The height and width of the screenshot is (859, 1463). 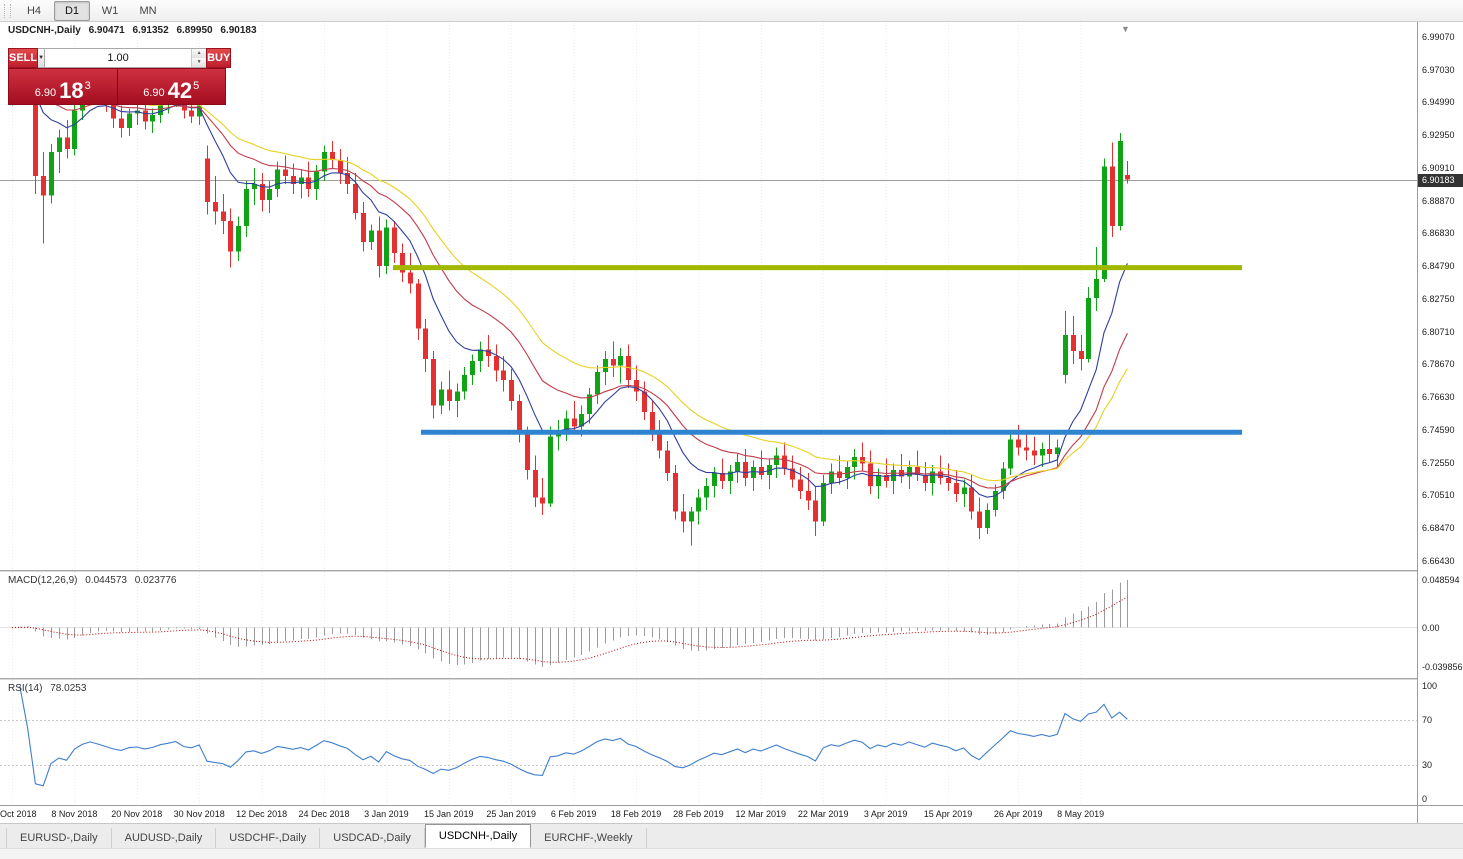 What do you see at coordinates (823, 814) in the screenshot?
I see `time-axis-label: 22 Mar 2019` at bounding box center [823, 814].